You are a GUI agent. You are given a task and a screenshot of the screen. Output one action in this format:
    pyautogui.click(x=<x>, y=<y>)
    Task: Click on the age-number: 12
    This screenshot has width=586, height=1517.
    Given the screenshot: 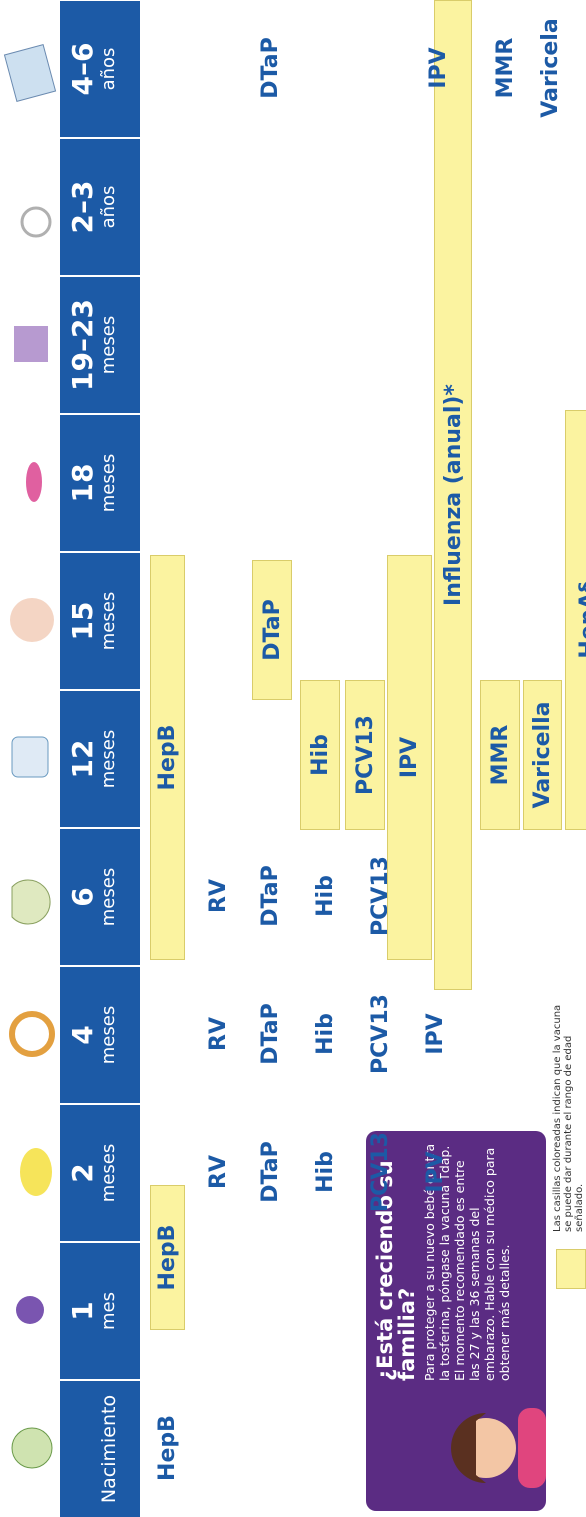 What is the action you would take?
    pyautogui.click(x=82, y=759)
    